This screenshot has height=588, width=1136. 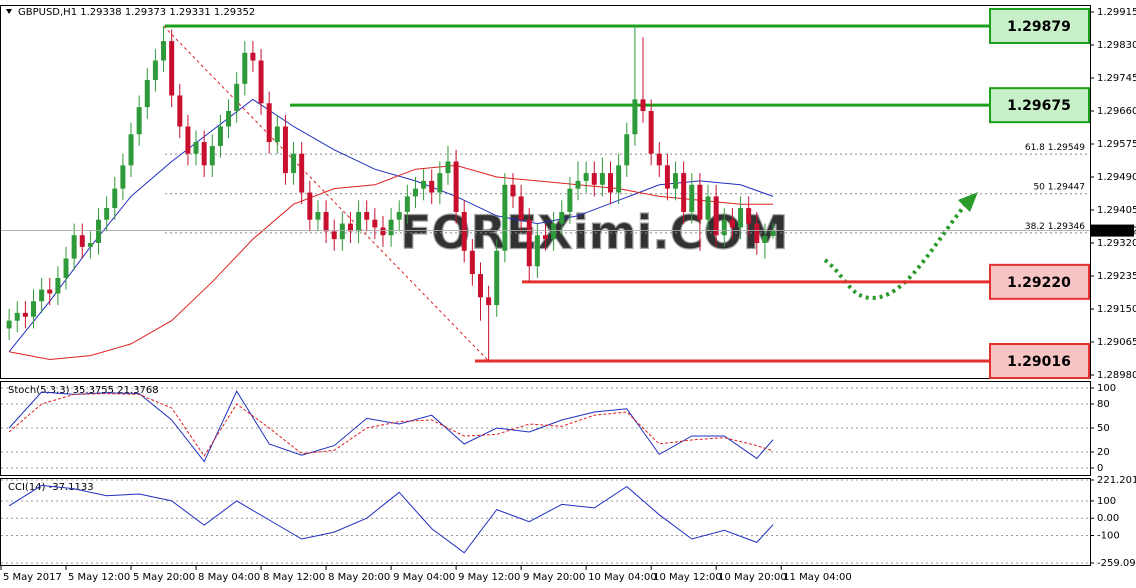 I want to click on x-tick-label: 8 May 04:00, so click(x=229, y=577).